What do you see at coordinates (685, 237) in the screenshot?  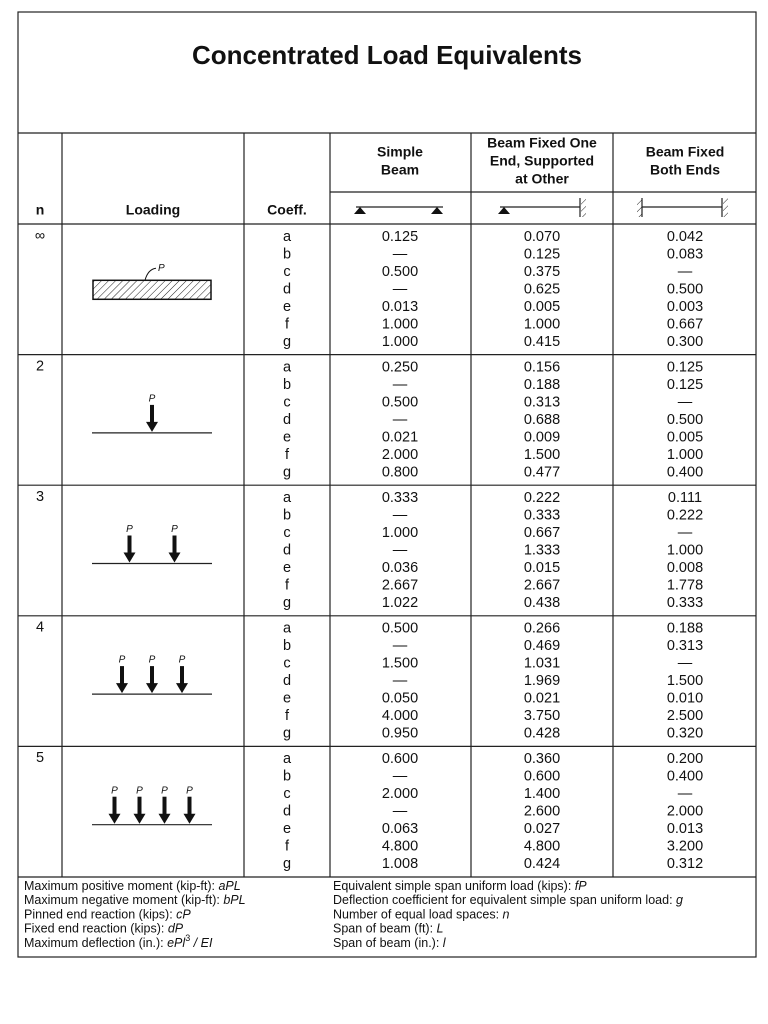 I see `coefficient-value: 0.042` at bounding box center [685, 237].